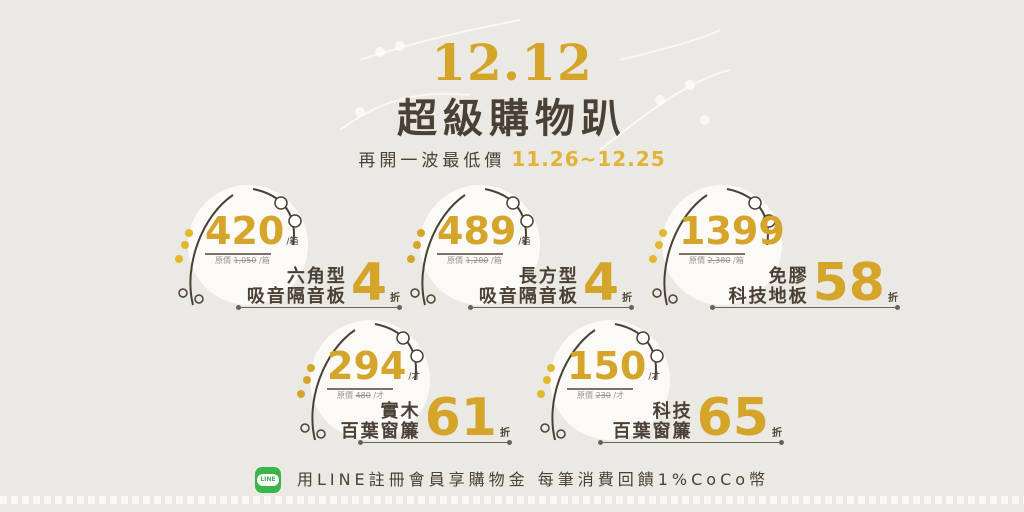 This screenshot has height=512, width=1024. Describe the element at coordinates (652, 421) in the screenshot. I see `product-name: 科技 百葉窗簾` at that location.